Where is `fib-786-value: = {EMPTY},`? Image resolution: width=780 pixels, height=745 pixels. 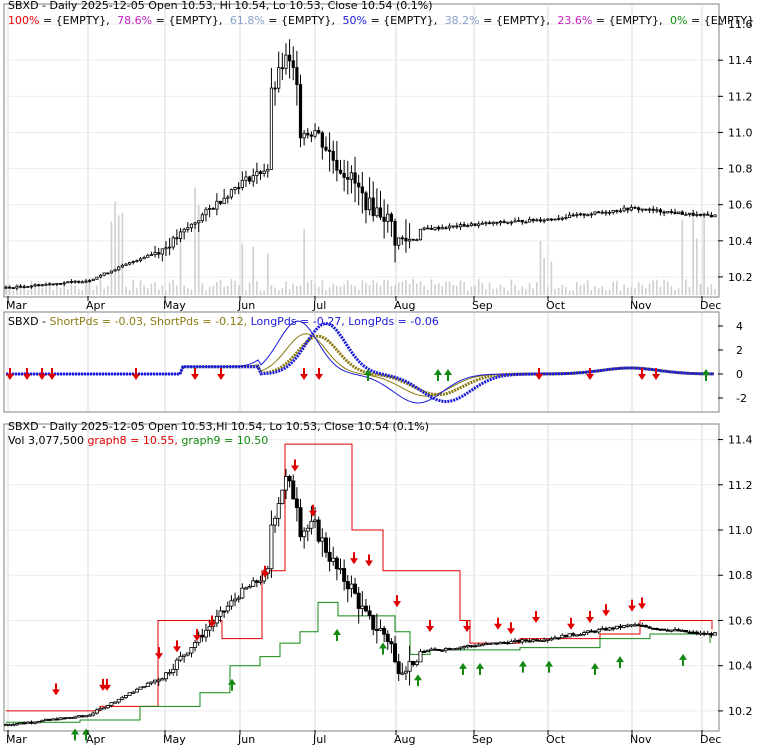 fib-786-value: = {EMPTY}, is located at coordinates (187, 20).